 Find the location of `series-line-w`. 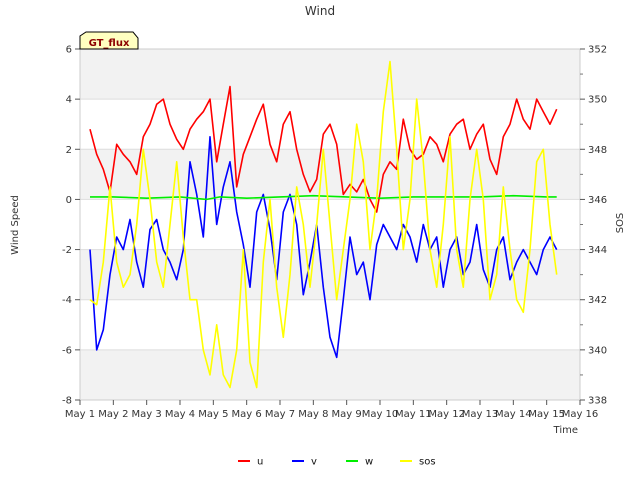

series-line-w is located at coordinates (323, 197).